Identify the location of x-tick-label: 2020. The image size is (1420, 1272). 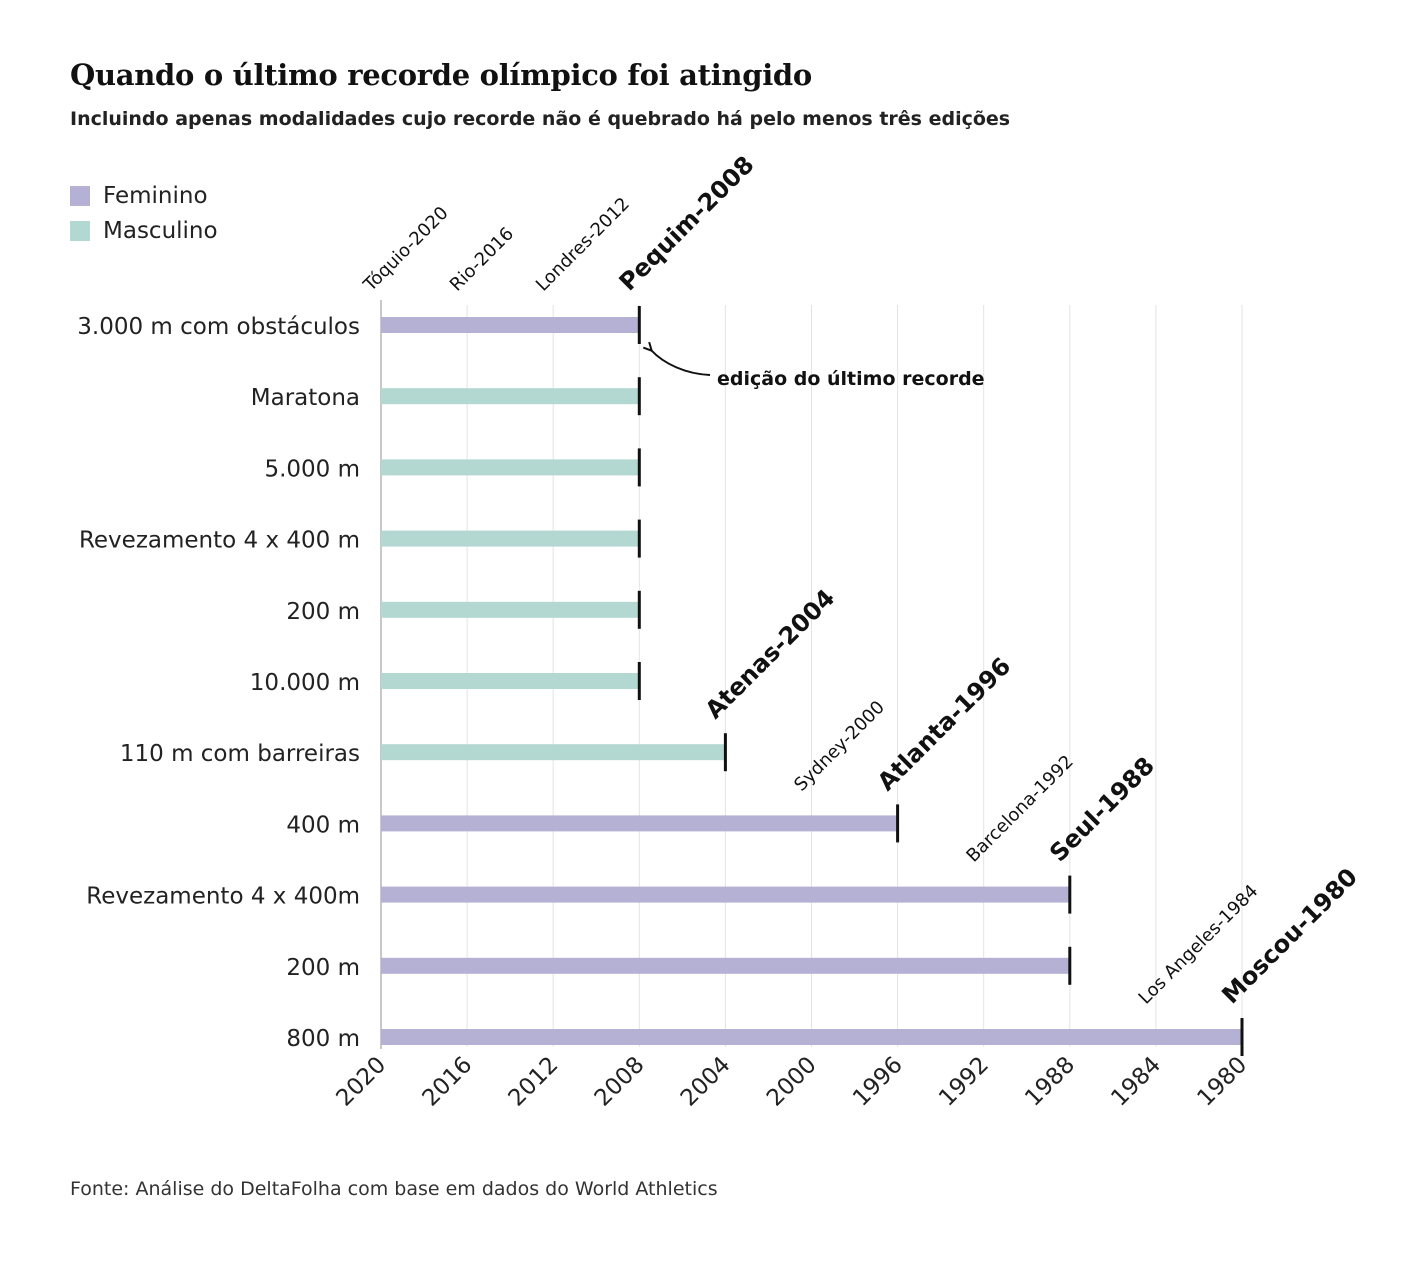
(361, 1082).